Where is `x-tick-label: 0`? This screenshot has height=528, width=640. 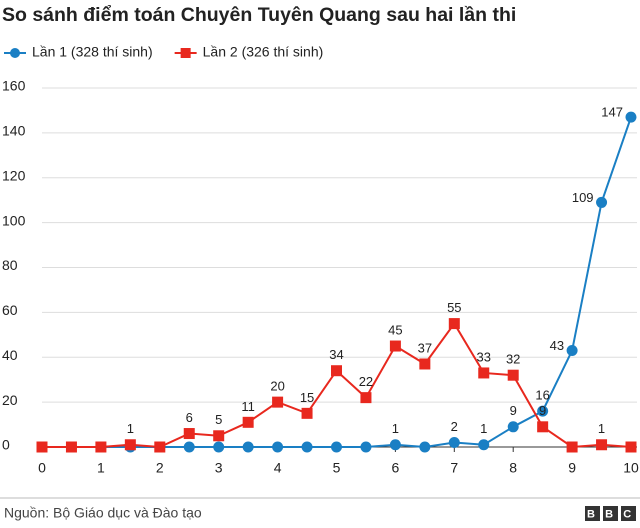 x-tick-label: 0 is located at coordinates (42, 468).